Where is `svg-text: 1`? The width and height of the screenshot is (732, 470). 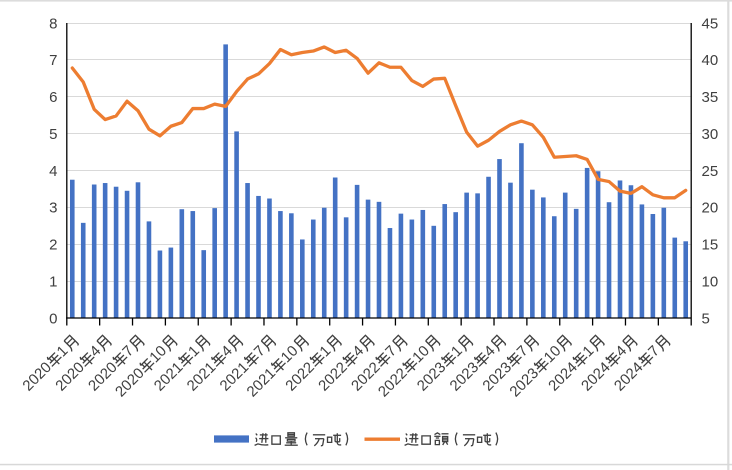
svg-text: 1 is located at coordinates (53, 281).